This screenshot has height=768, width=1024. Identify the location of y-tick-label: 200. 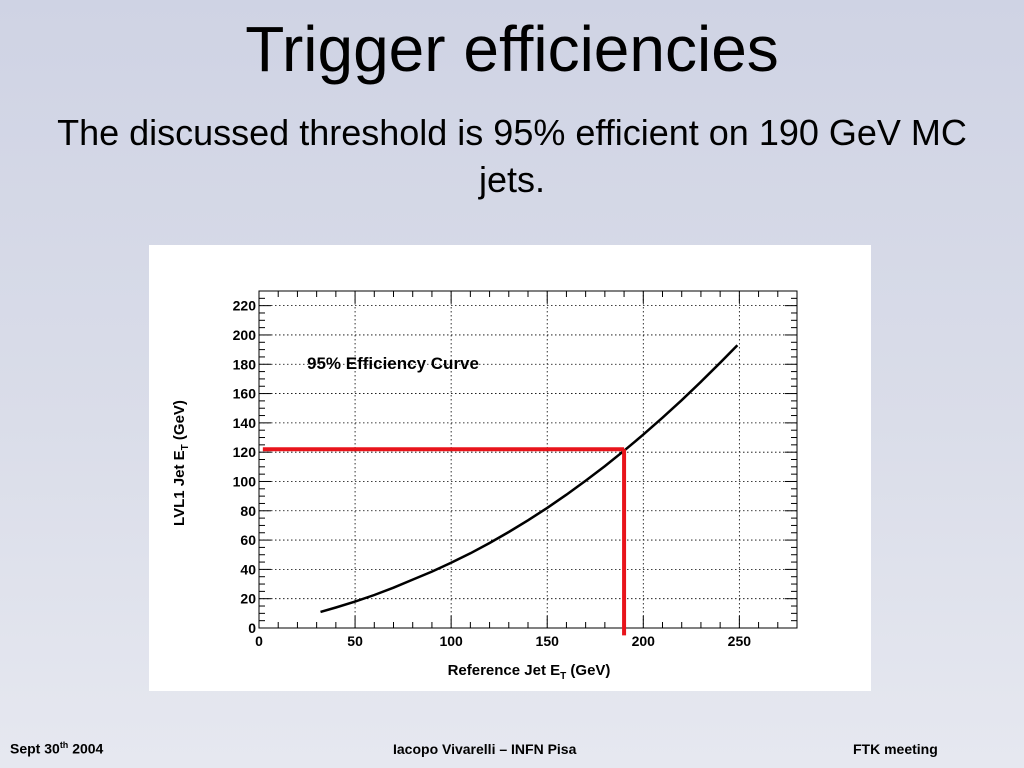
(245, 335).